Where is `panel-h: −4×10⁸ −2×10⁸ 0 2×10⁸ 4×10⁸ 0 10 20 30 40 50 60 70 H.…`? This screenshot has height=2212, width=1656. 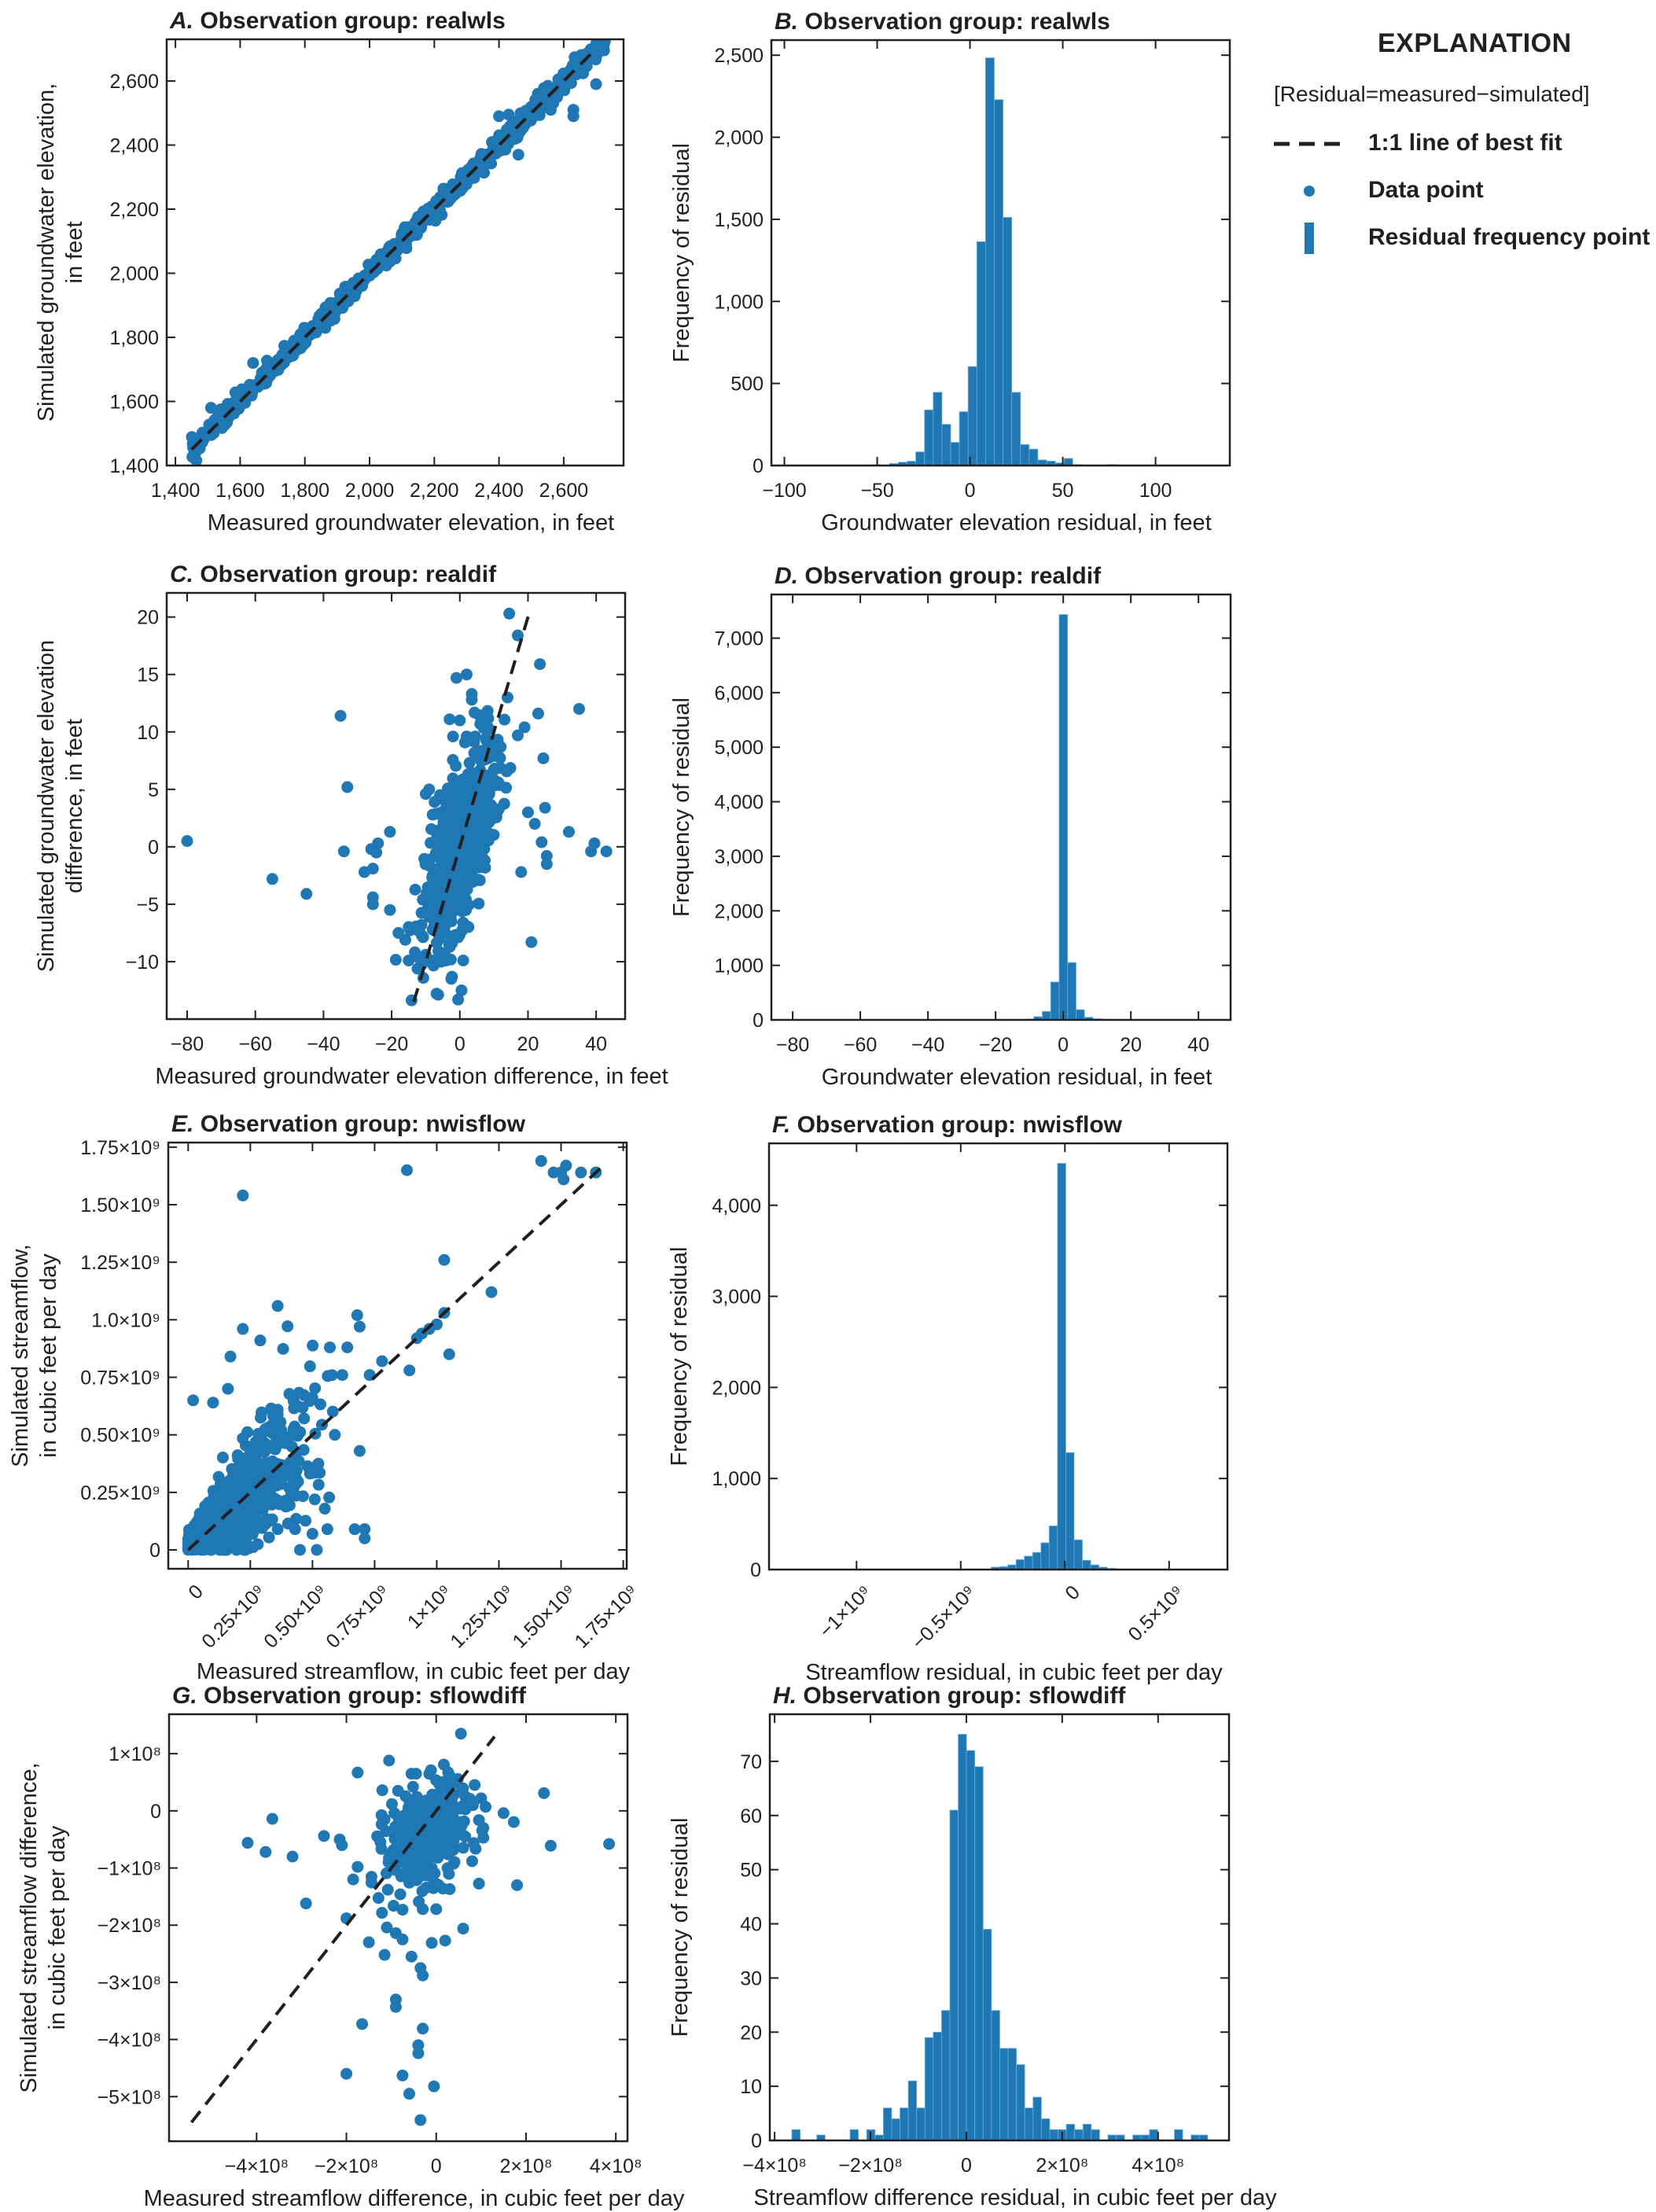 panel-h: −4×10⁸ −2×10⁸ 0 2×10⁸ 4×10⁸ 0 10 20 30 40 50 60 70 H.… is located at coordinates (973, 1946).